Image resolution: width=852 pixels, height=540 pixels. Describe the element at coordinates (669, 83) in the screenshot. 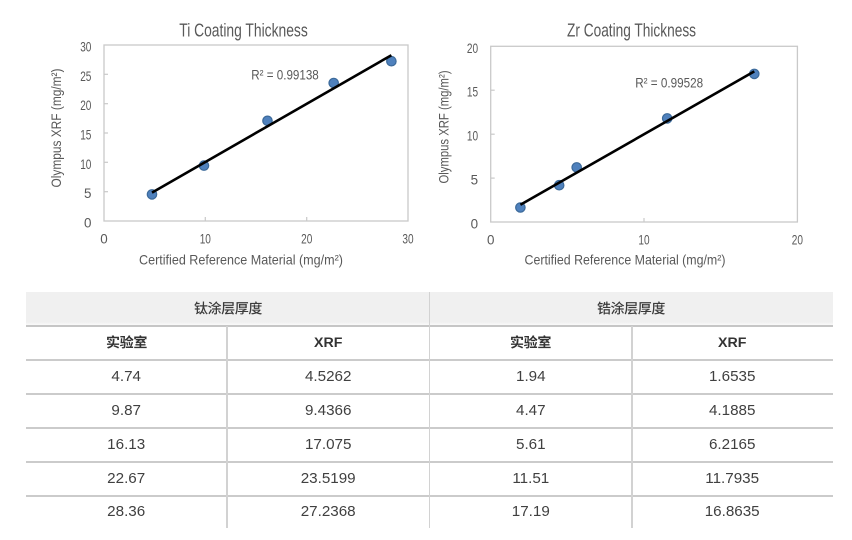

I see `svg-text: R² = 0.99528` at that location.